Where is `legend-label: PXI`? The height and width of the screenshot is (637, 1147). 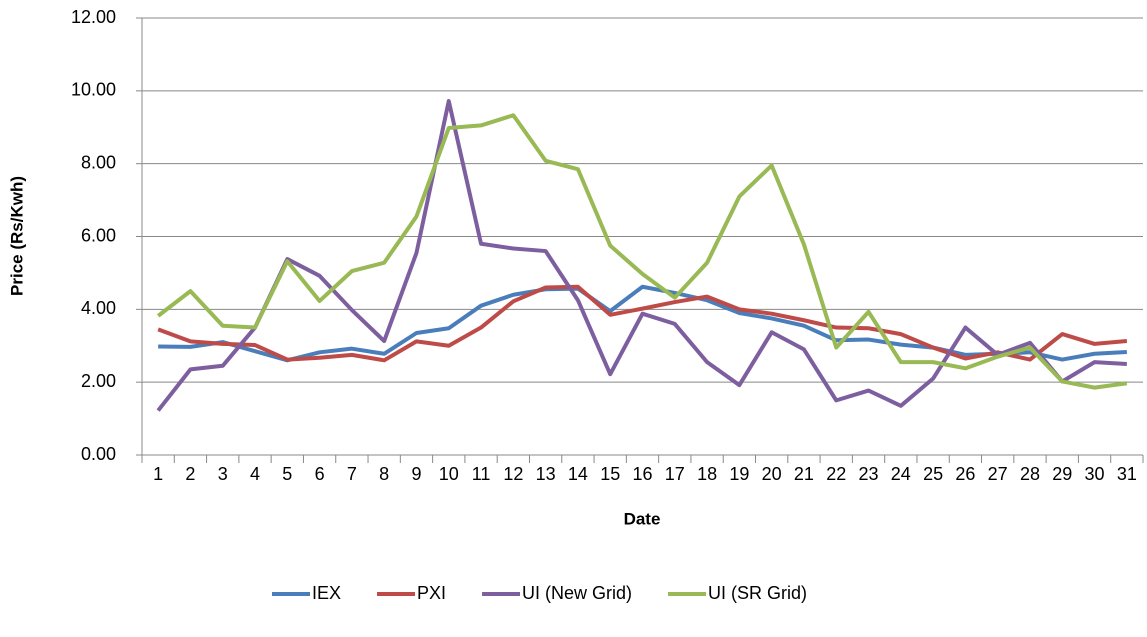 legend-label: PXI is located at coordinates (431, 593).